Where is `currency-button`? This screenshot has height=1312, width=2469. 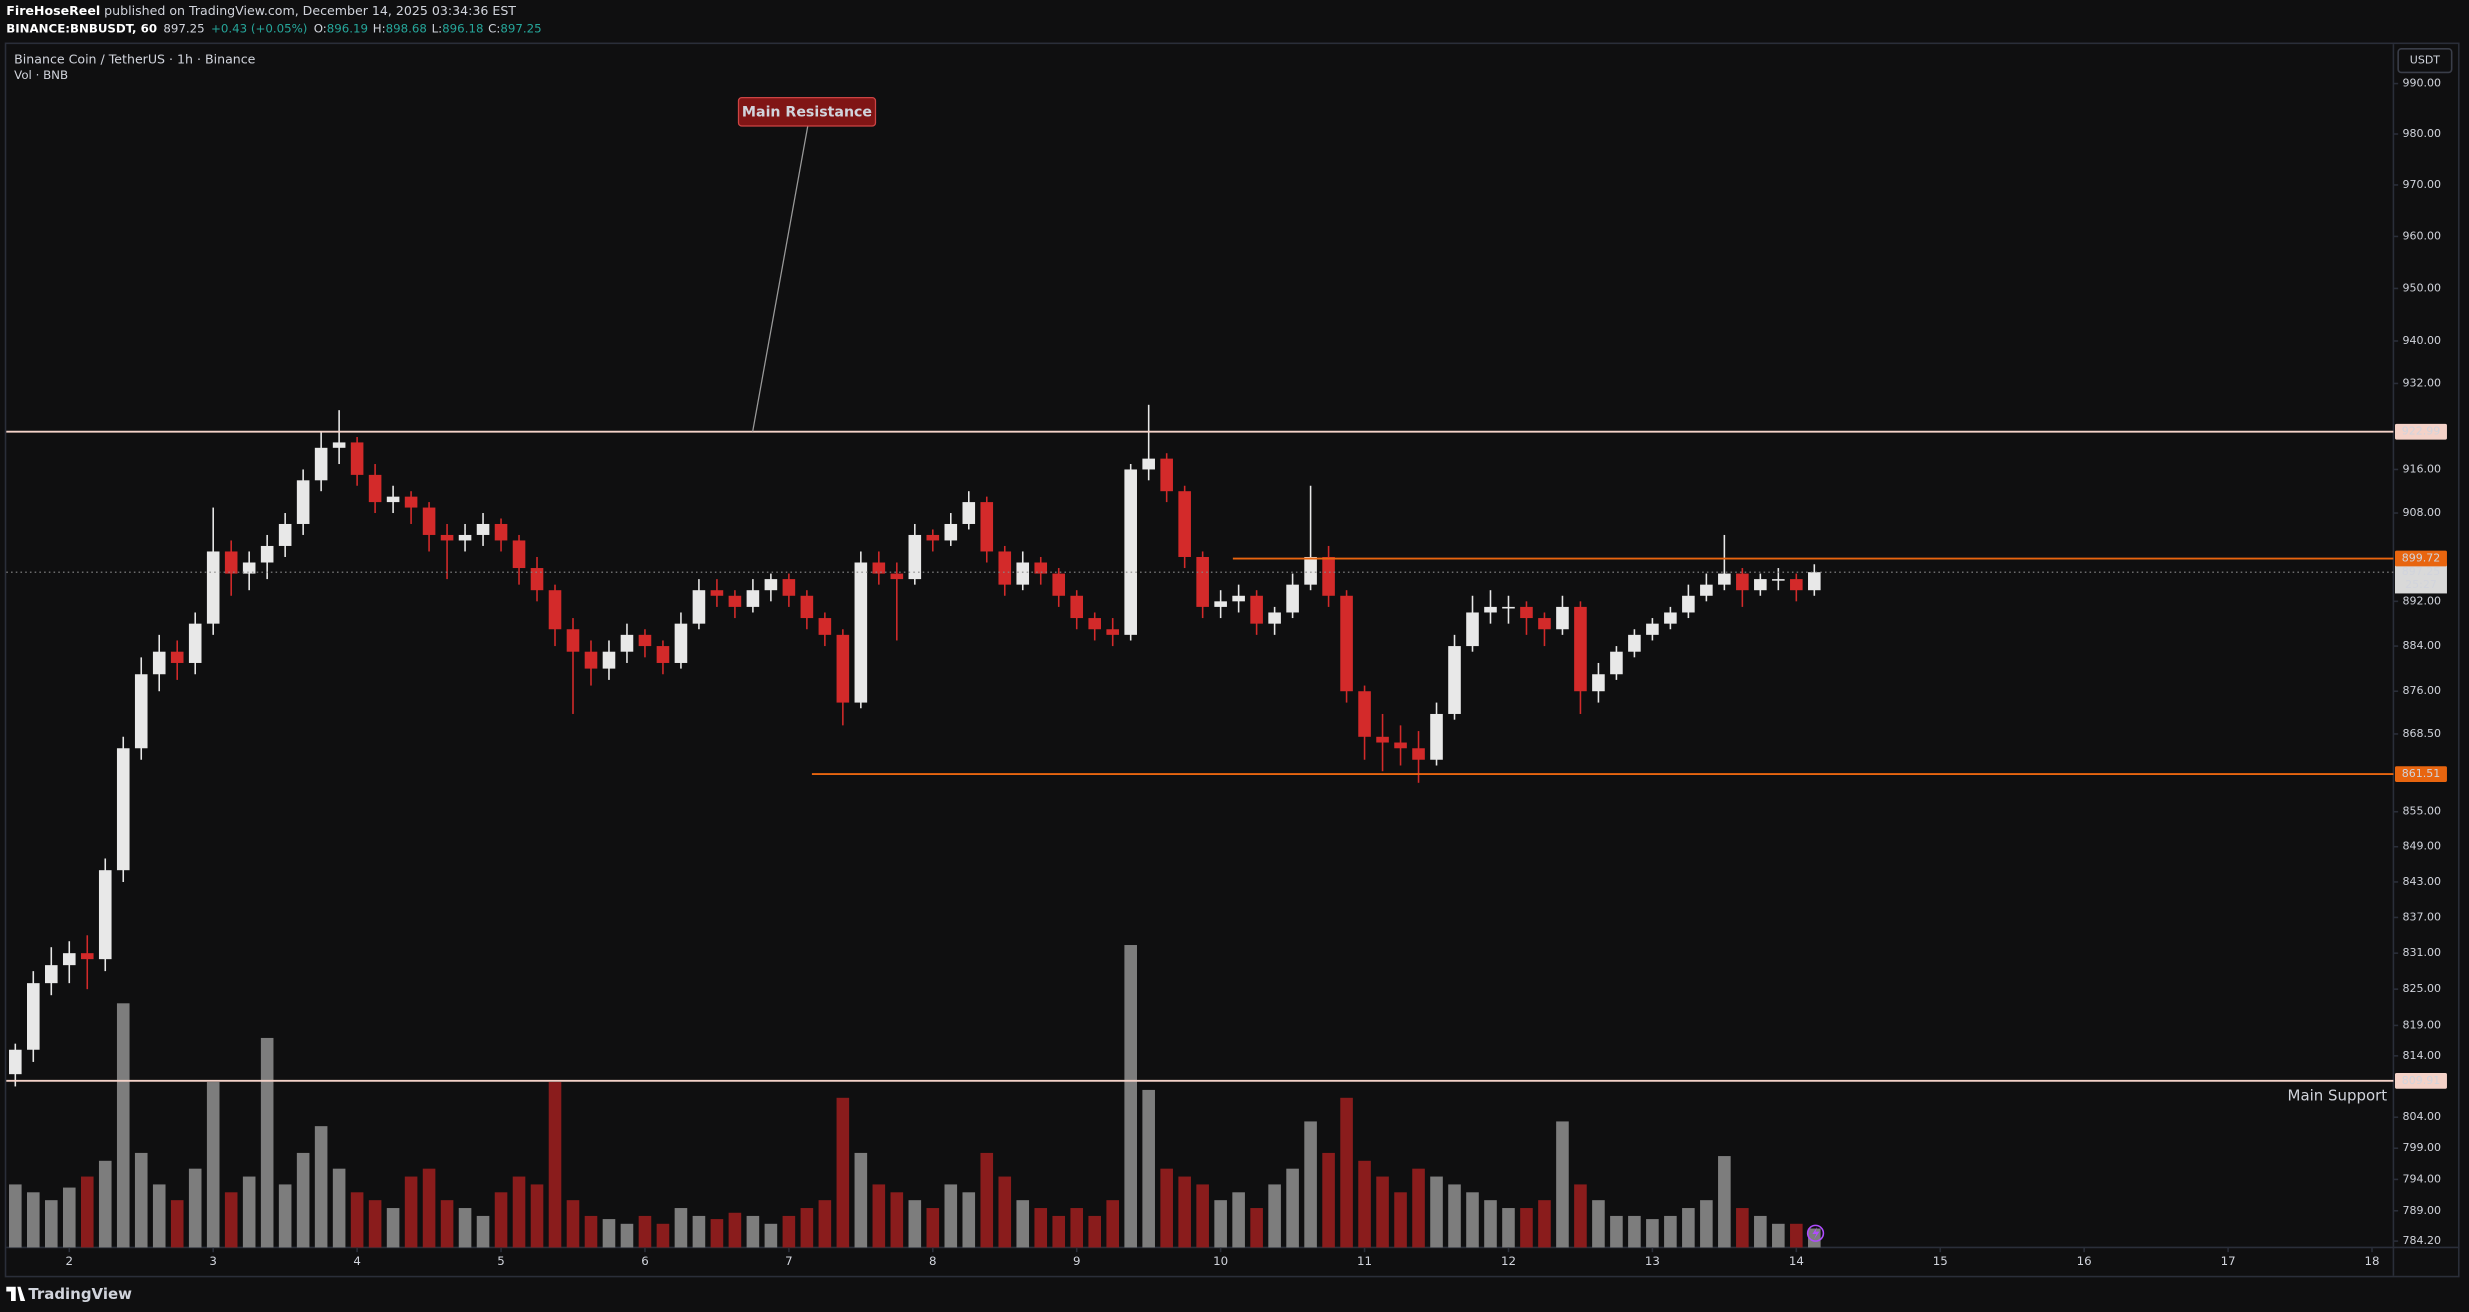
currency-button is located at coordinates (2425, 61).